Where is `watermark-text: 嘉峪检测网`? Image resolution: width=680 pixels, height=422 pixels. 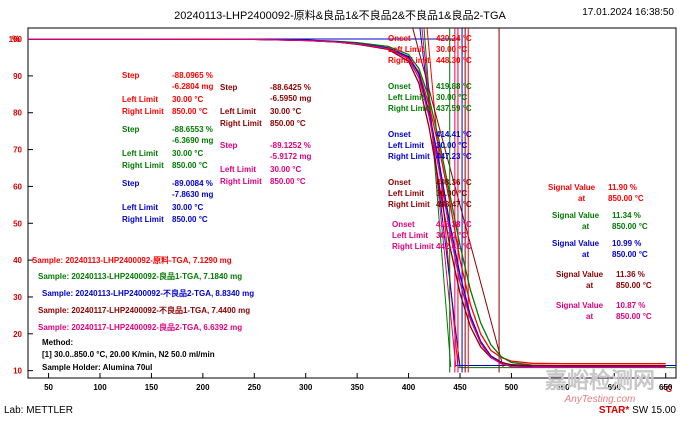 watermark-text: 嘉峪检测网 is located at coordinates (600, 380).